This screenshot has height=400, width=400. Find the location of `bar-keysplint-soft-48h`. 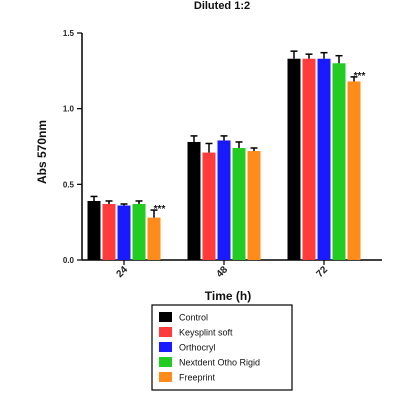

bar-keysplint-soft-48h is located at coordinates (209, 206).